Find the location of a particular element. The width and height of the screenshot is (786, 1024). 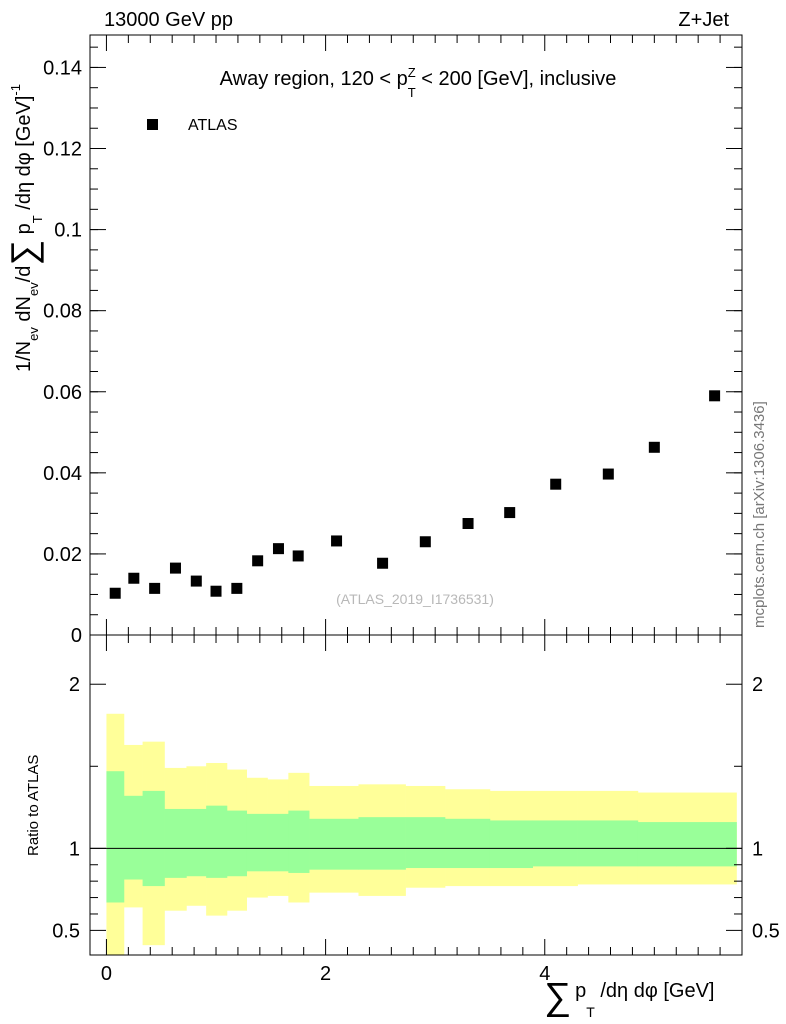

legend-marker is located at coordinates (152, 124).